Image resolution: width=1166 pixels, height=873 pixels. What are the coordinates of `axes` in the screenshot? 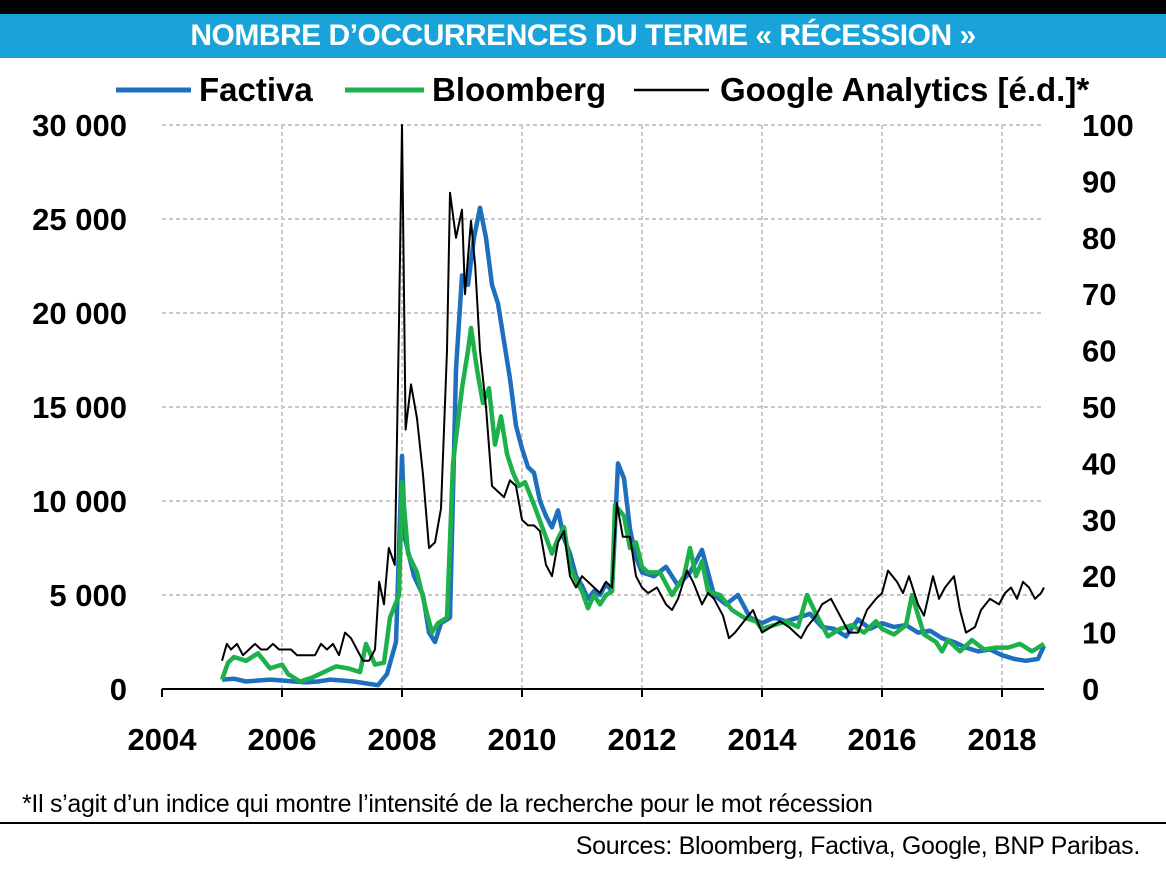 It's located at (602, 692).